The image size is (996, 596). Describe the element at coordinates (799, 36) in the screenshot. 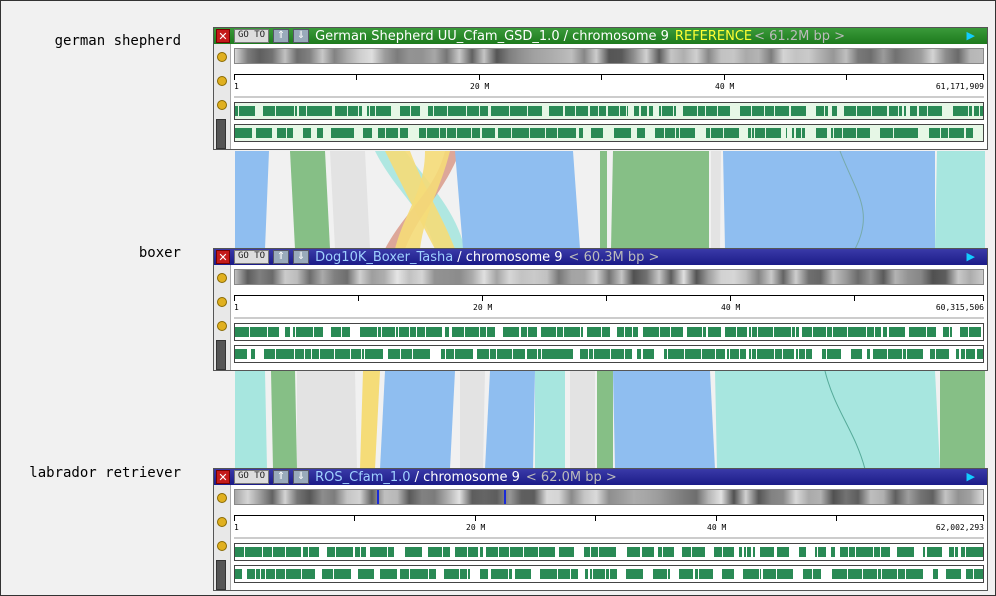

I see `length-label: < 61.2M bp >` at that location.